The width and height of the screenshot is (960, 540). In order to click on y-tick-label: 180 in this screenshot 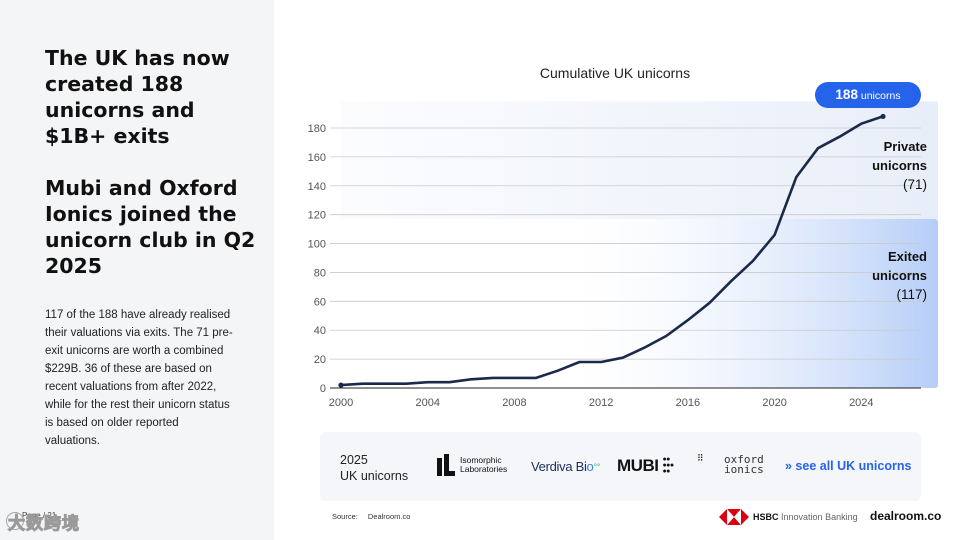, I will do `click(317, 129)`.